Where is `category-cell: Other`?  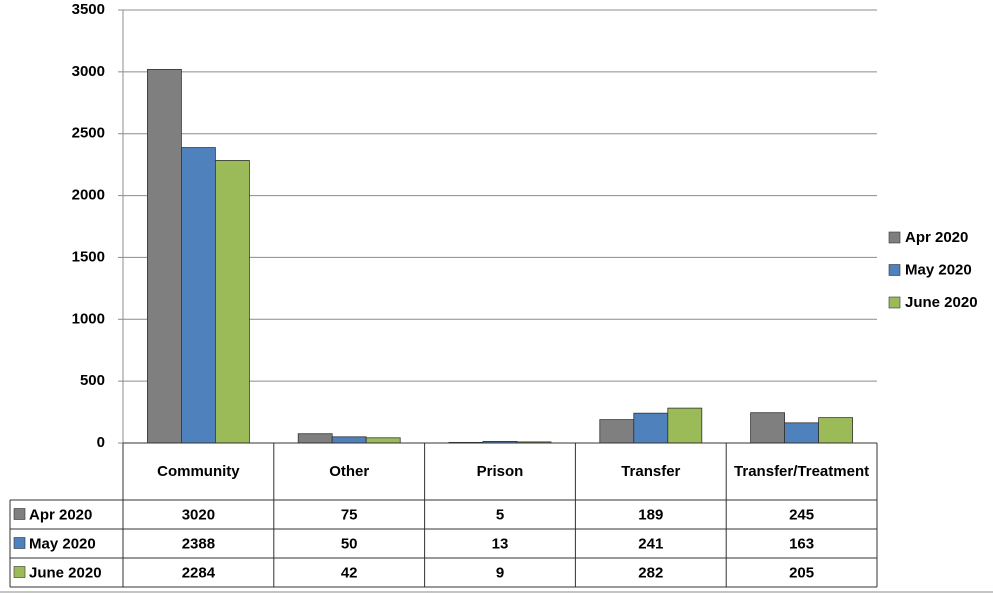 category-cell: Other is located at coordinates (349, 471).